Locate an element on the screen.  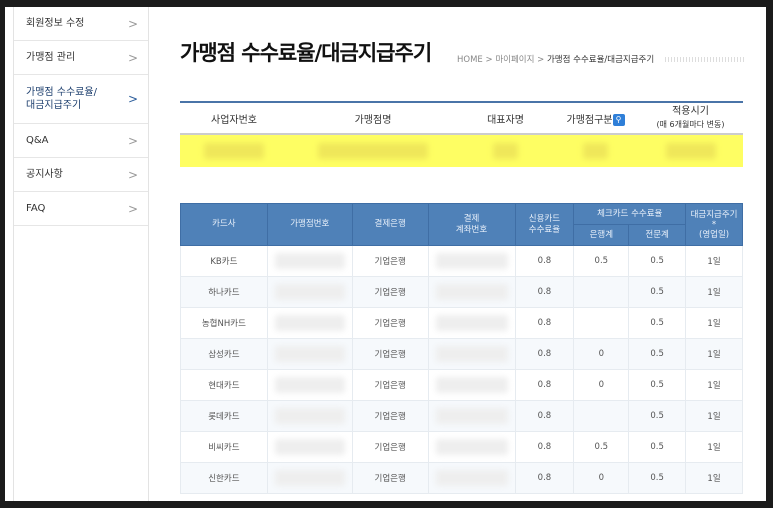
card-name: 삼성카드 is located at coordinates (224, 354).